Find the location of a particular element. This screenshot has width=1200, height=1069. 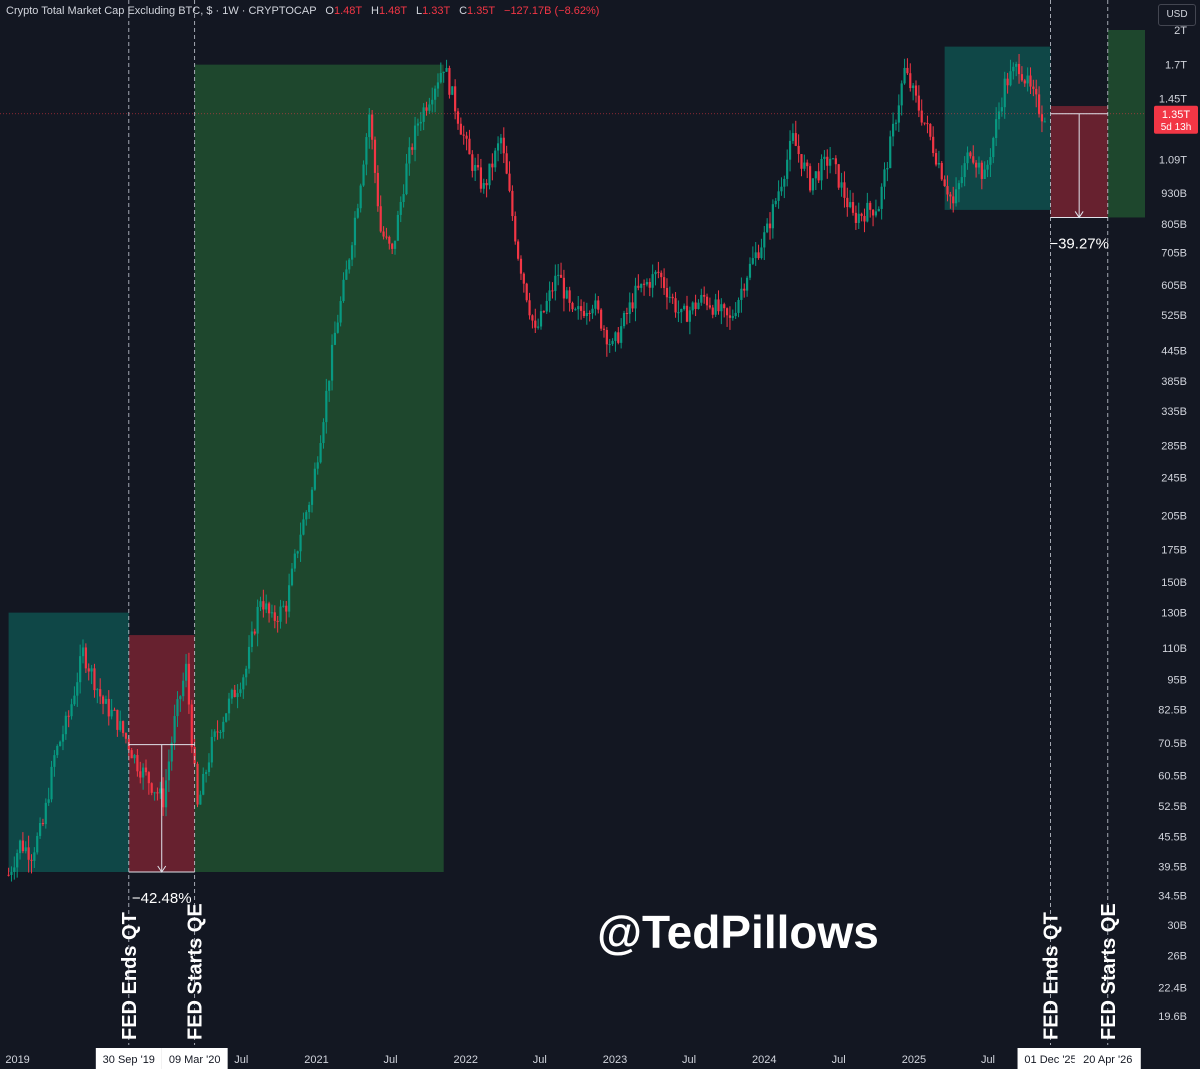

y-tick-label: 705B is located at coordinates (1174, 253).